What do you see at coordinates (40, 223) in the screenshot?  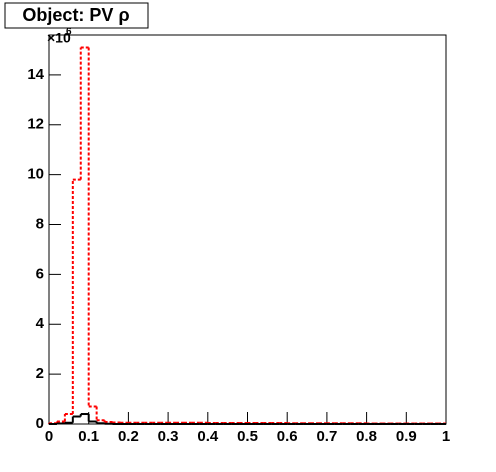 I see `y-tick-label: 8` at bounding box center [40, 223].